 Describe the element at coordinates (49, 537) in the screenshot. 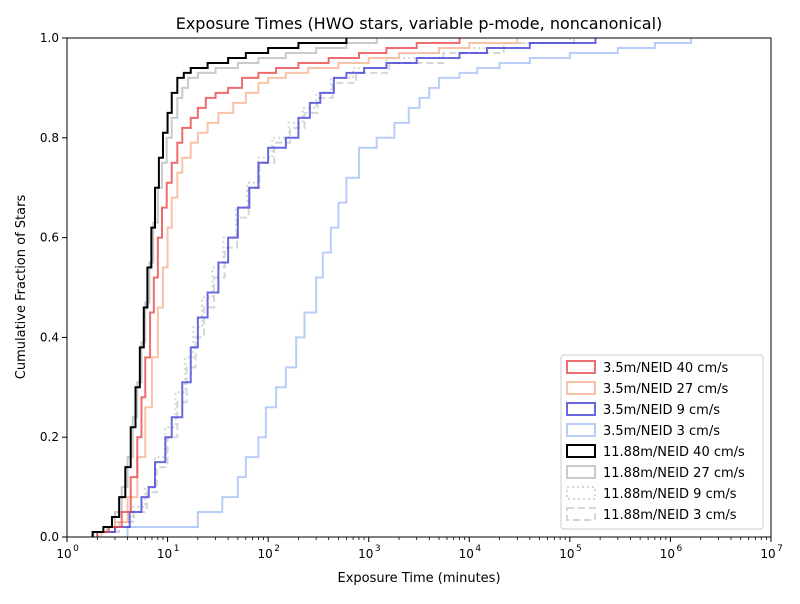

I see `y-tick-label: 0.0` at that location.